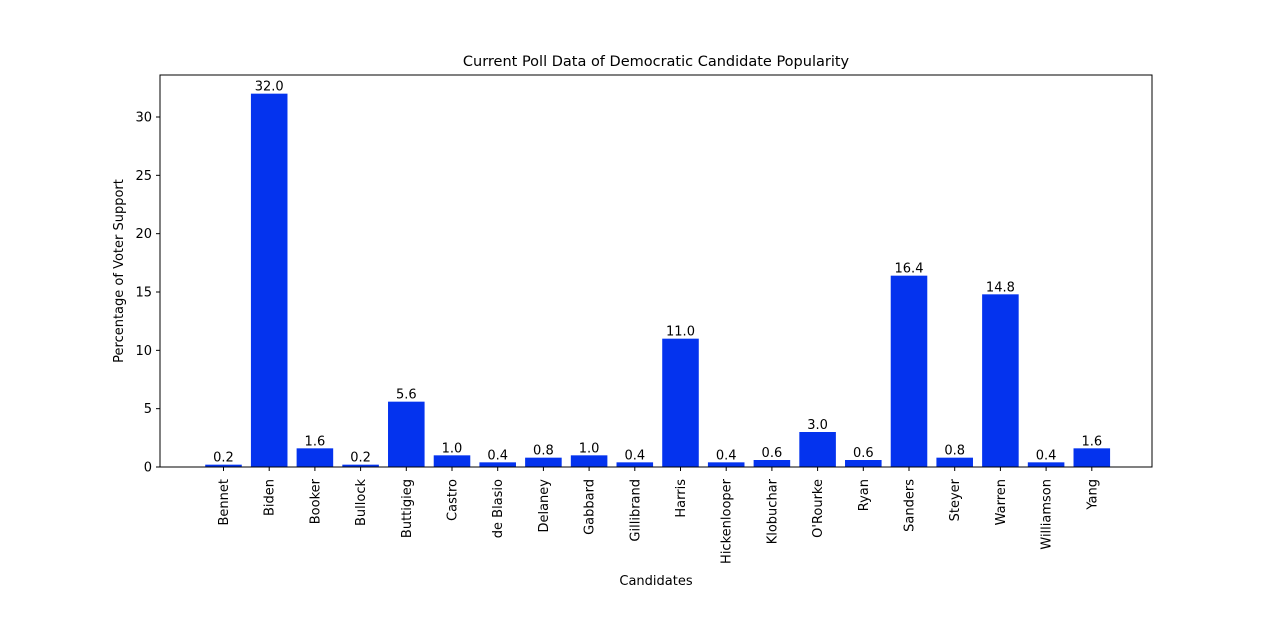 The height and width of the screenshot is (623, 1280). What do you see at coordinates (909, 371) in the screenshot?
I see `bar-sanders` at bounding box center [909, 371].